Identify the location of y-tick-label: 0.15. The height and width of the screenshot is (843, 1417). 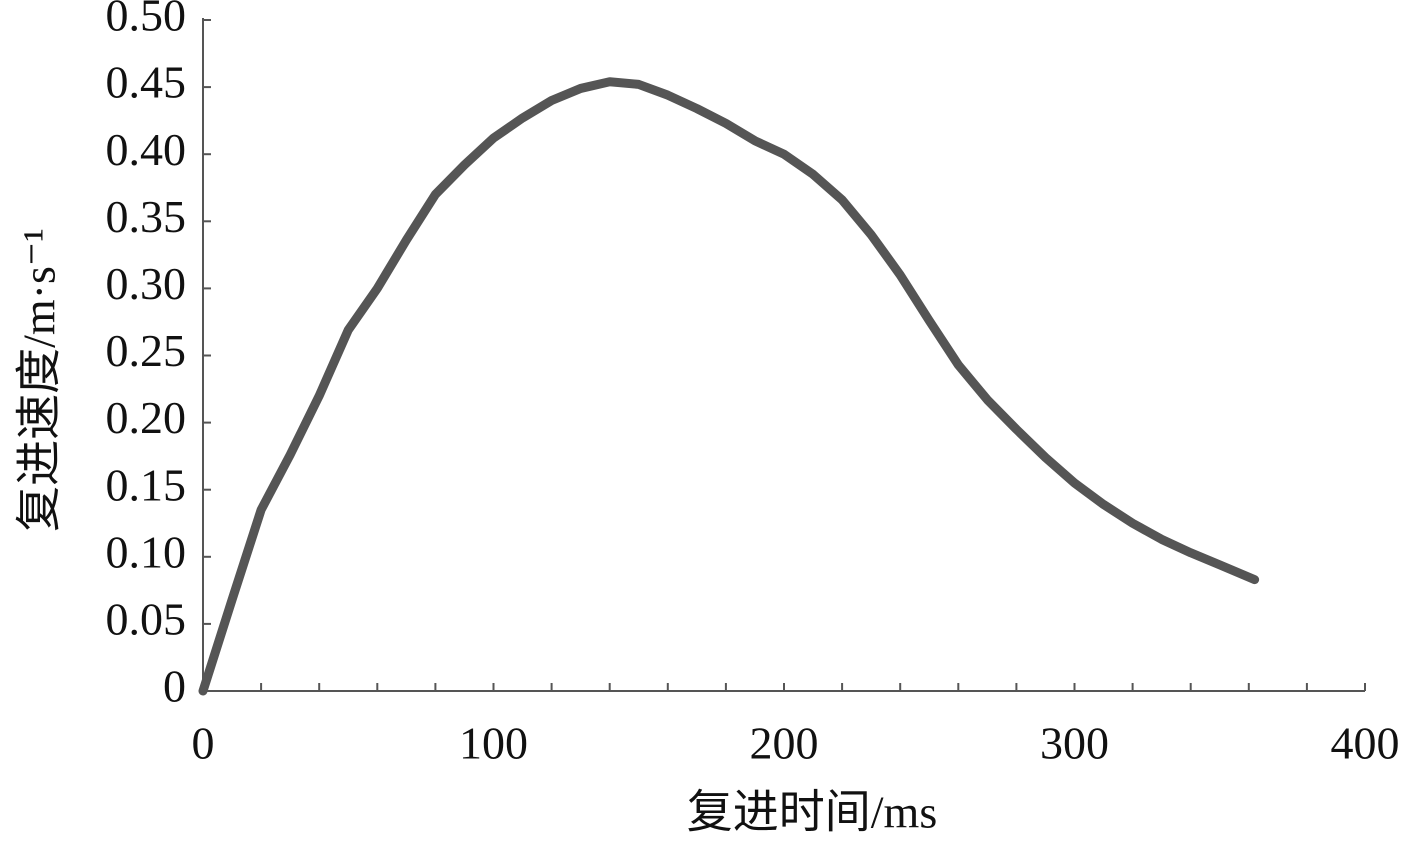
(146, 484).